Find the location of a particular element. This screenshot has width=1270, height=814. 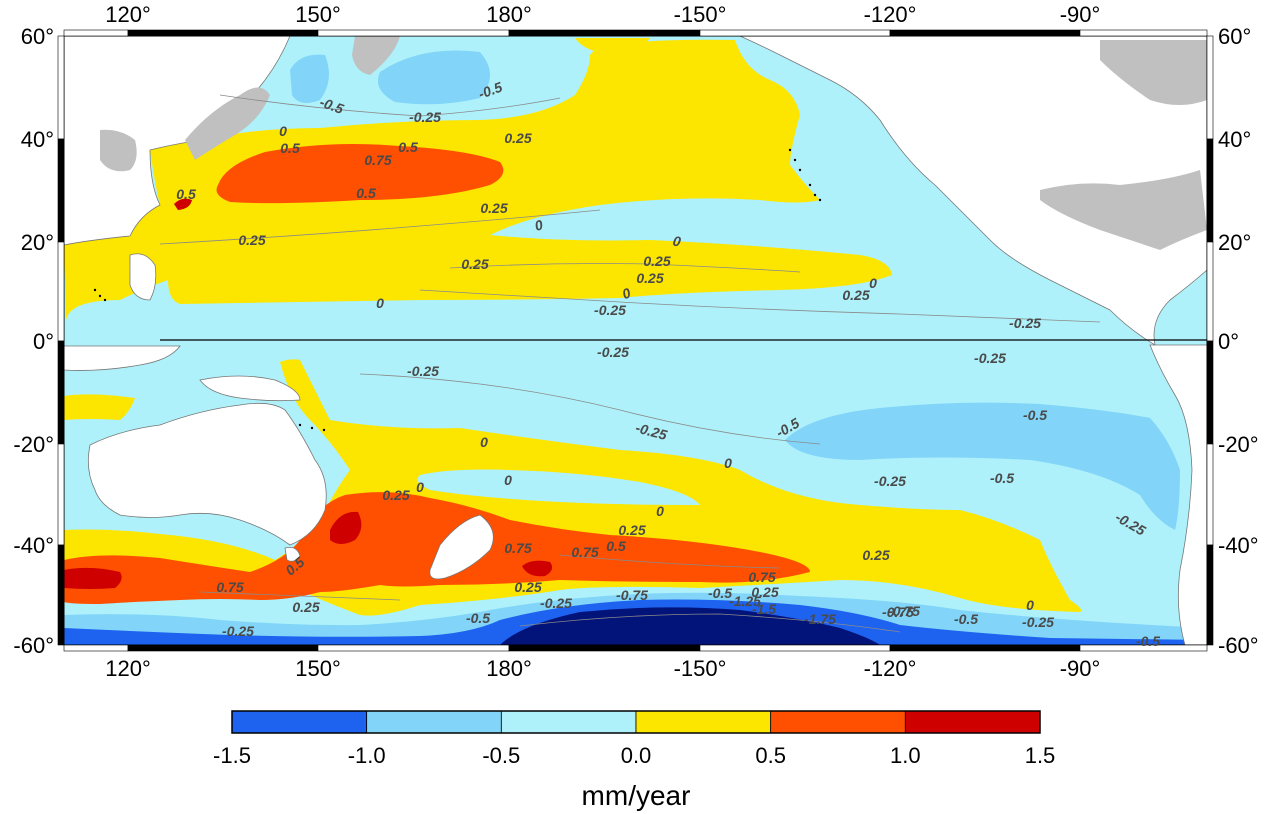

land-kamchatka is located at coordinates (376, 55).